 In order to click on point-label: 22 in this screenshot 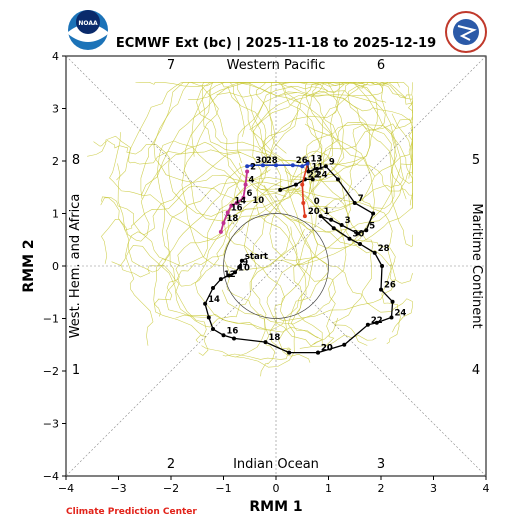, I will do `click(377, 321)`.